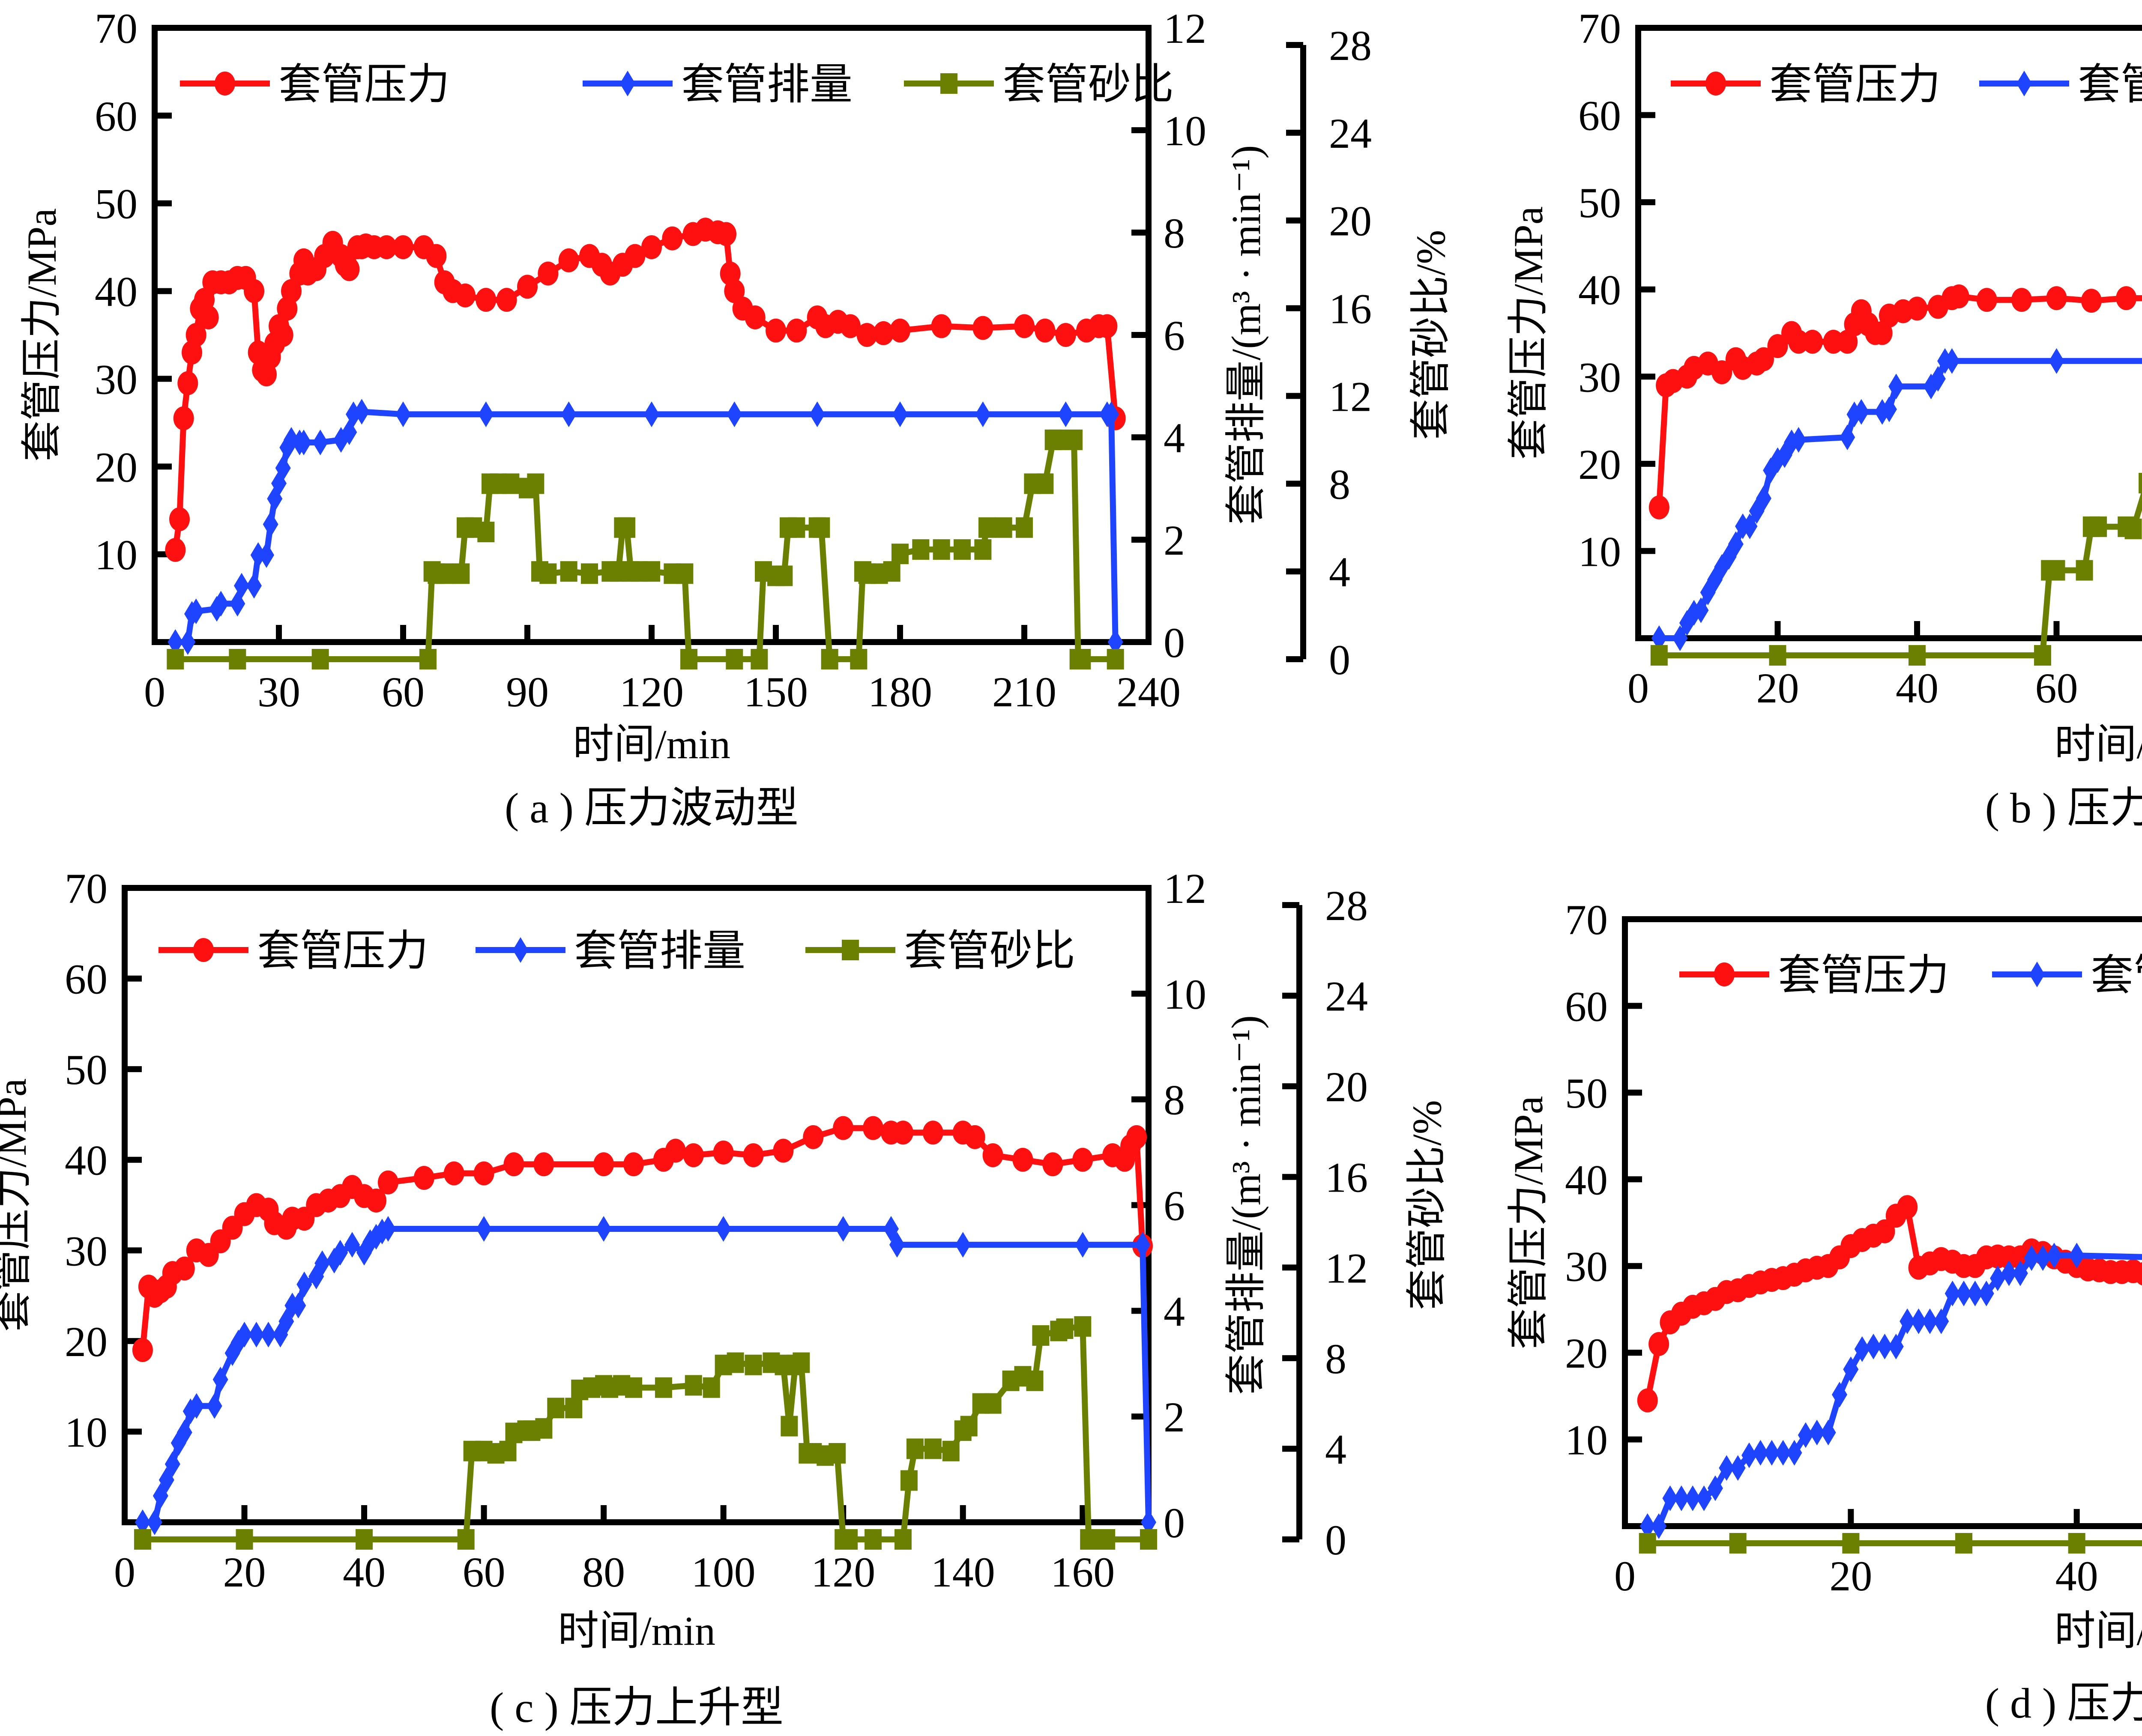 The image size is (2142, 1736). I want to click on y-right1-tick-label: 12, so click(1185, 888).